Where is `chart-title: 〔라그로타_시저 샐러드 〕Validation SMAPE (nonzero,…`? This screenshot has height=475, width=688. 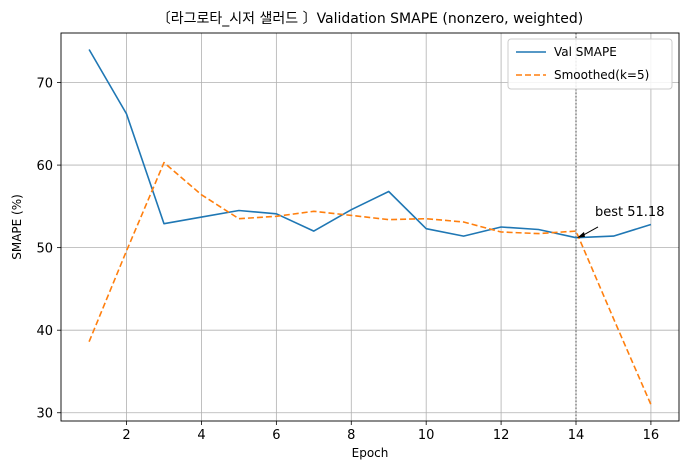 chart-title: 〔라그로타_시저 샐러드 〕Validation SMAPE (nonzero,… is located at coordinates (370, 19).